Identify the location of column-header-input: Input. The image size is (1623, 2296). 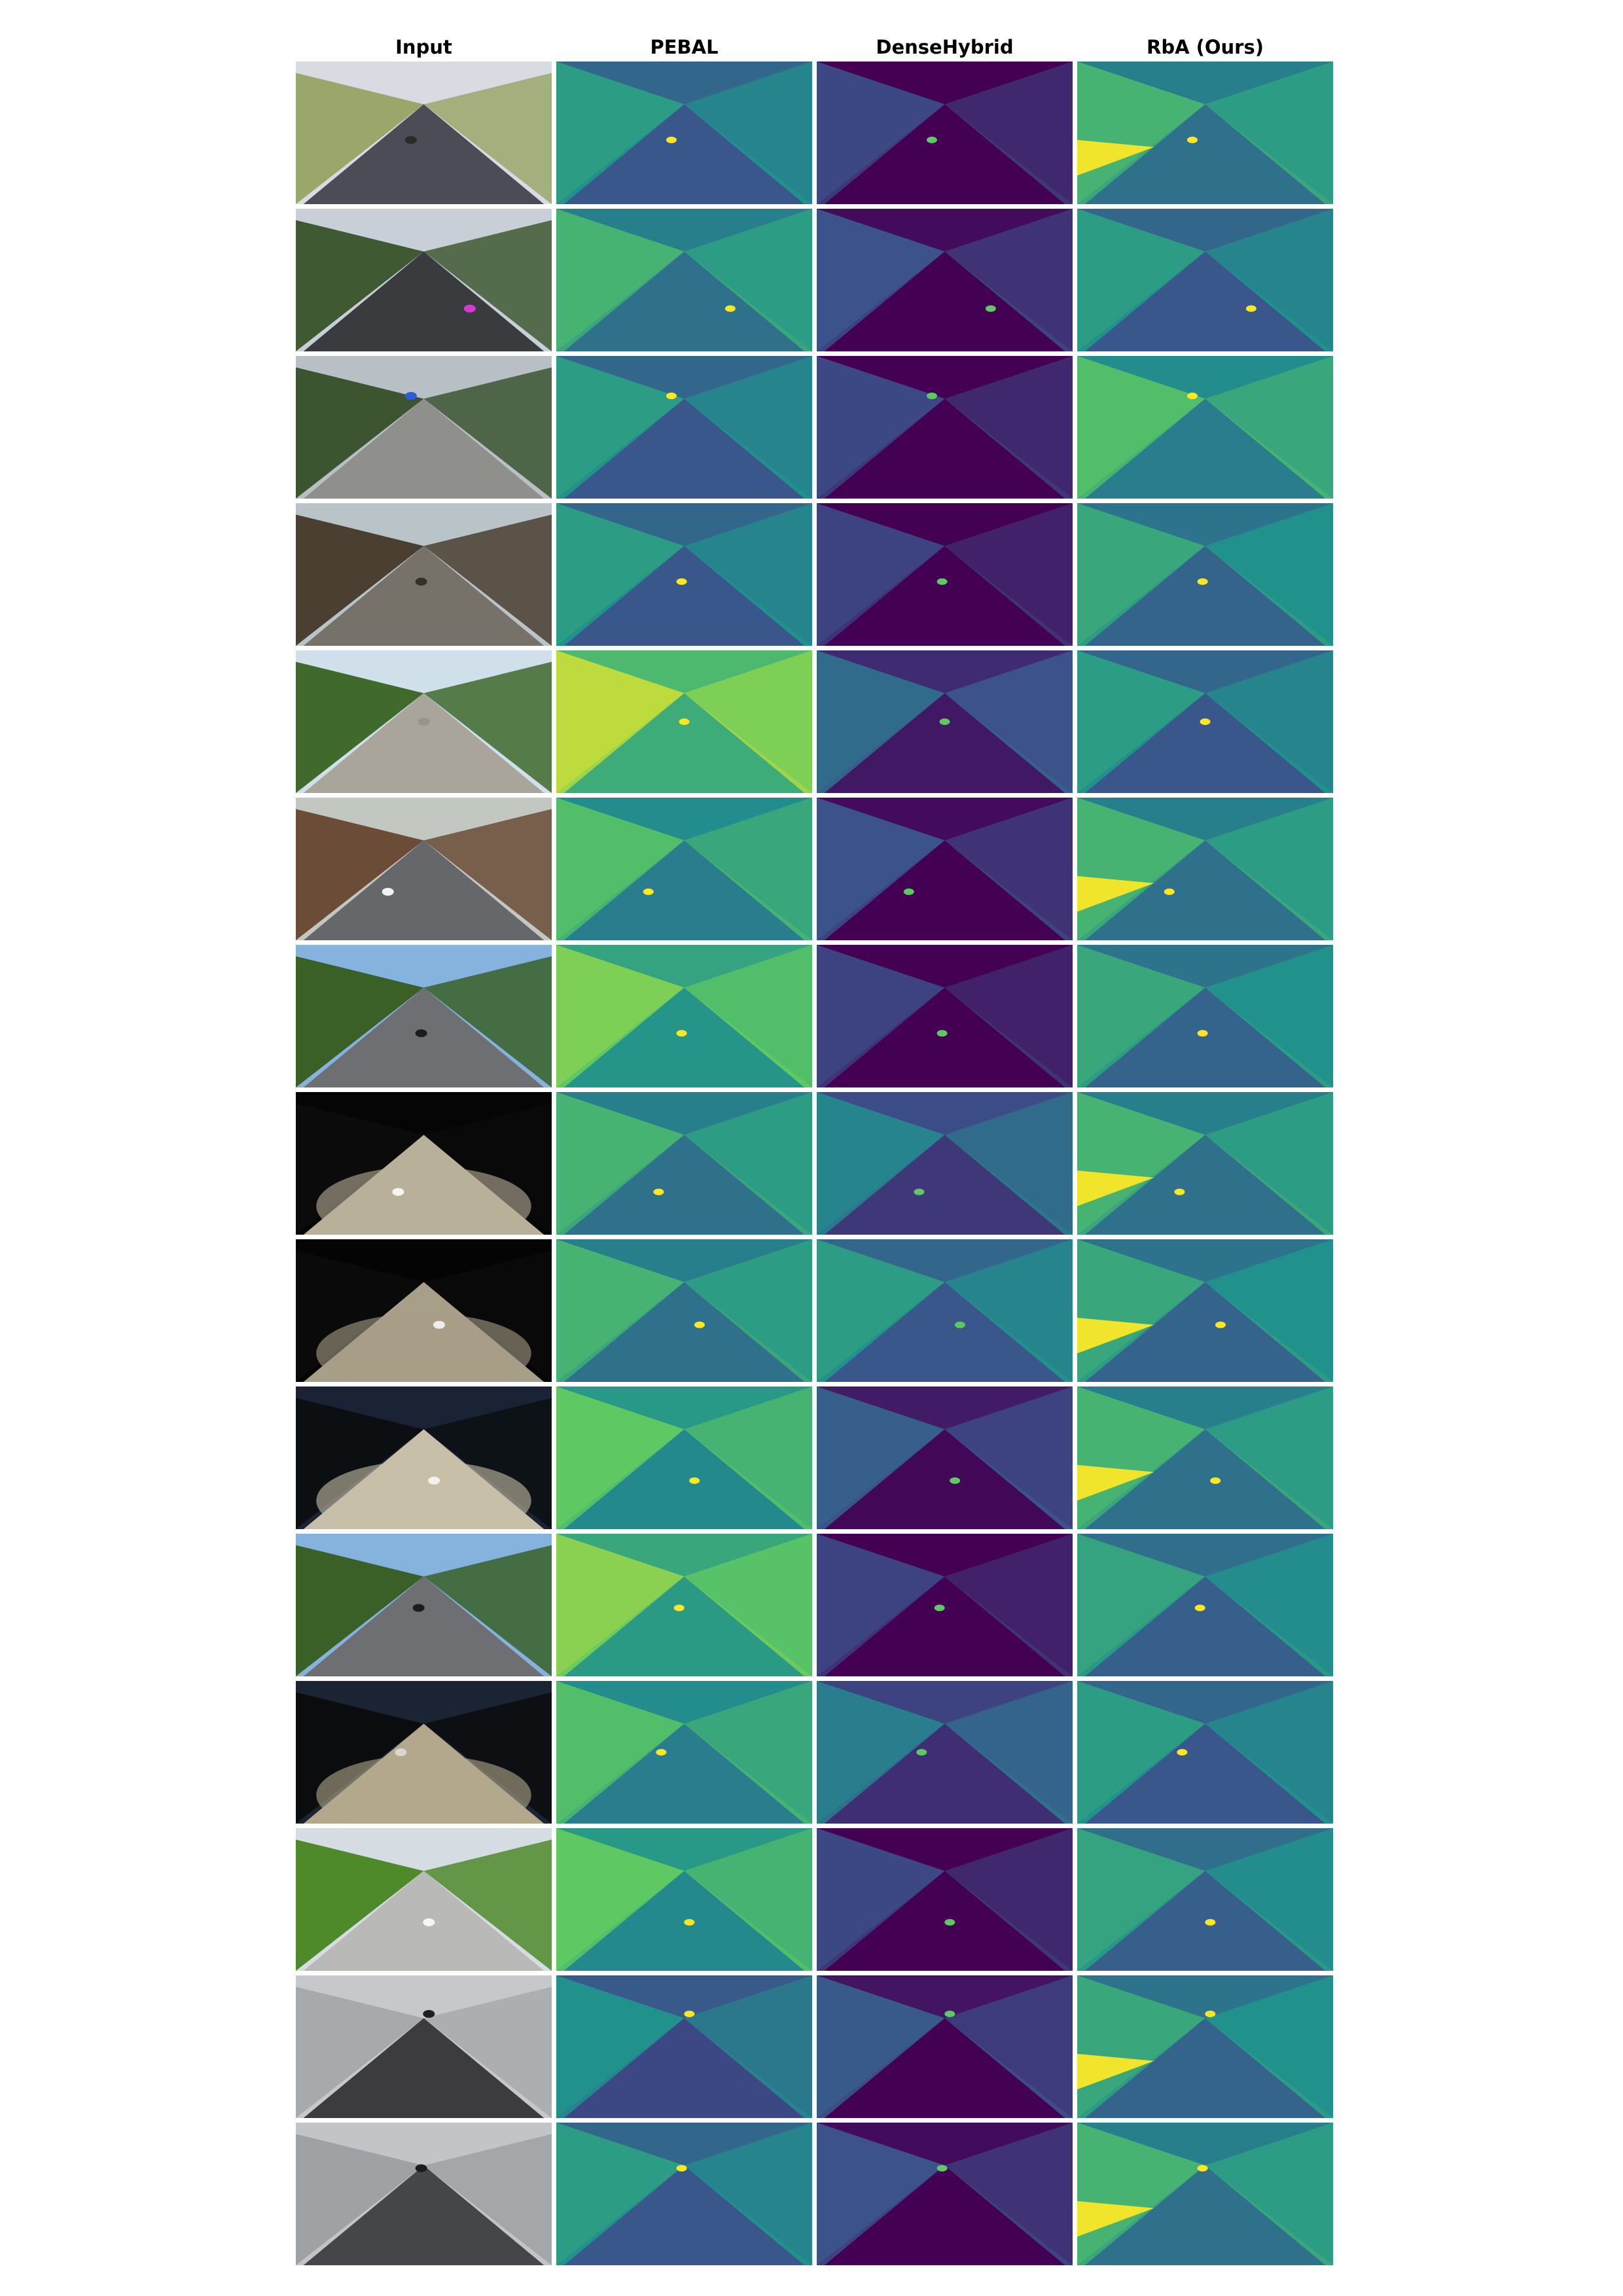
(423, 47).